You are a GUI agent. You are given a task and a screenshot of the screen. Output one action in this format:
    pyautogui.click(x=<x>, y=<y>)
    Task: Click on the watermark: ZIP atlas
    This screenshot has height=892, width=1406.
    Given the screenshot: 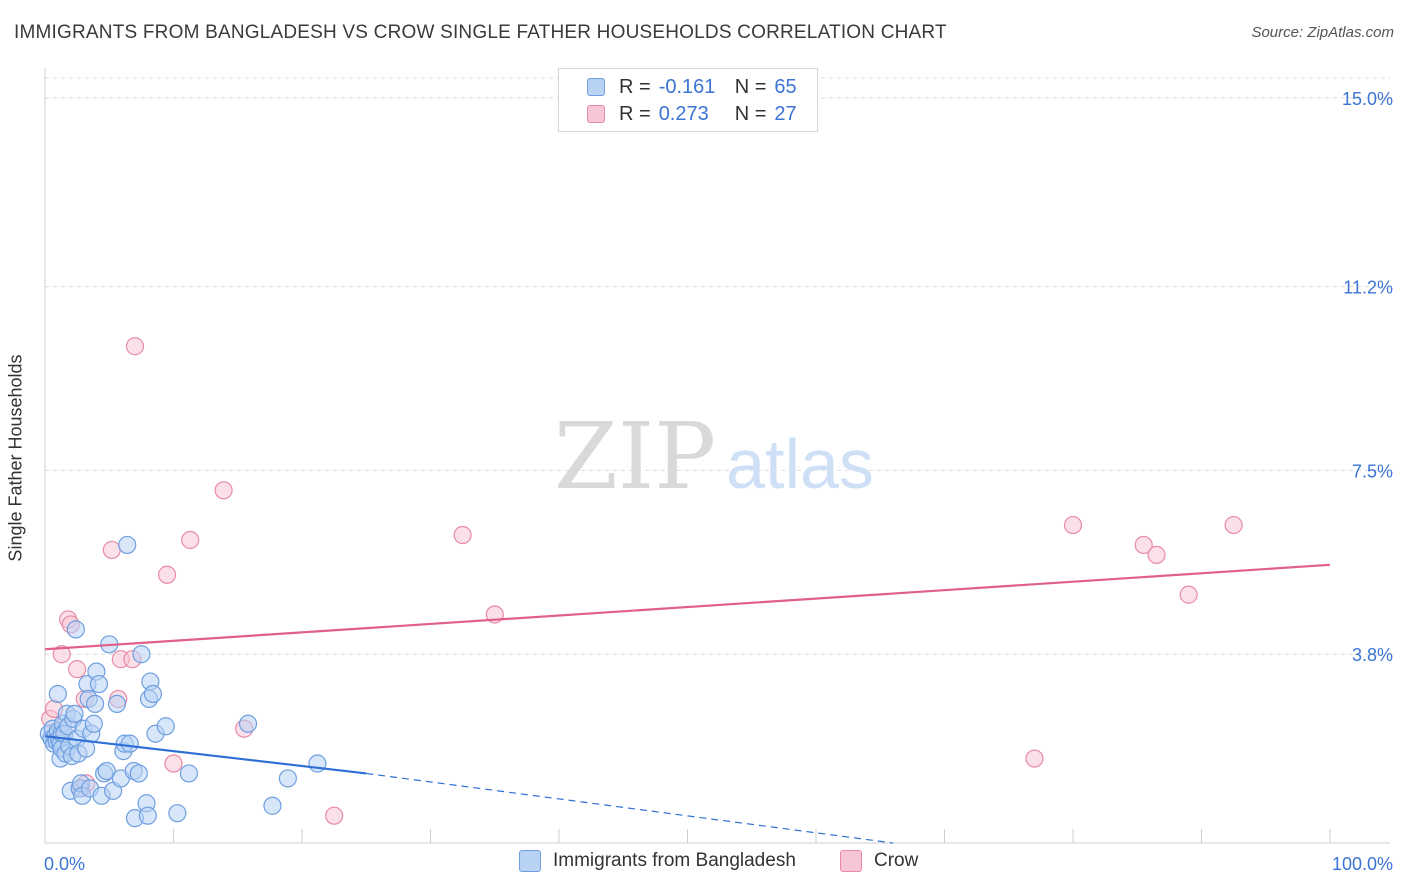 What is the action you would take?
    pyautogui.click(x=714, y=456)
    